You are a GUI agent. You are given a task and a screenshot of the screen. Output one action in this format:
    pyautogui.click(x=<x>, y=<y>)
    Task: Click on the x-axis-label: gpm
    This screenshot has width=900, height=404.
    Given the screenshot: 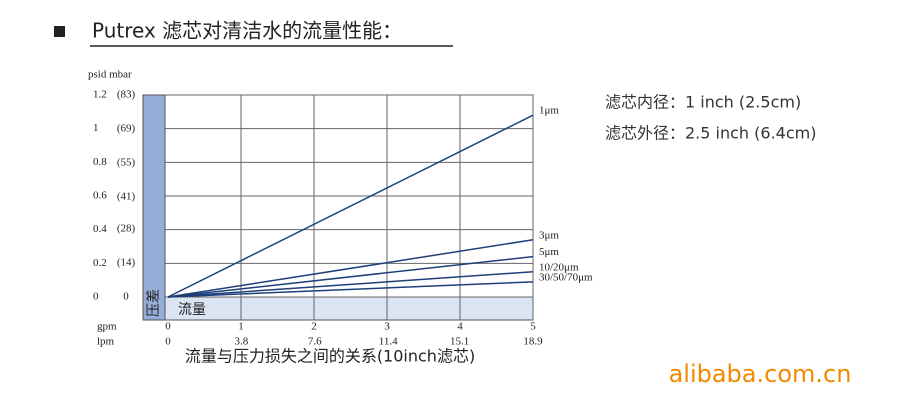 What is the action you would take?
    pyautogui.click(x=107, y=327)
    